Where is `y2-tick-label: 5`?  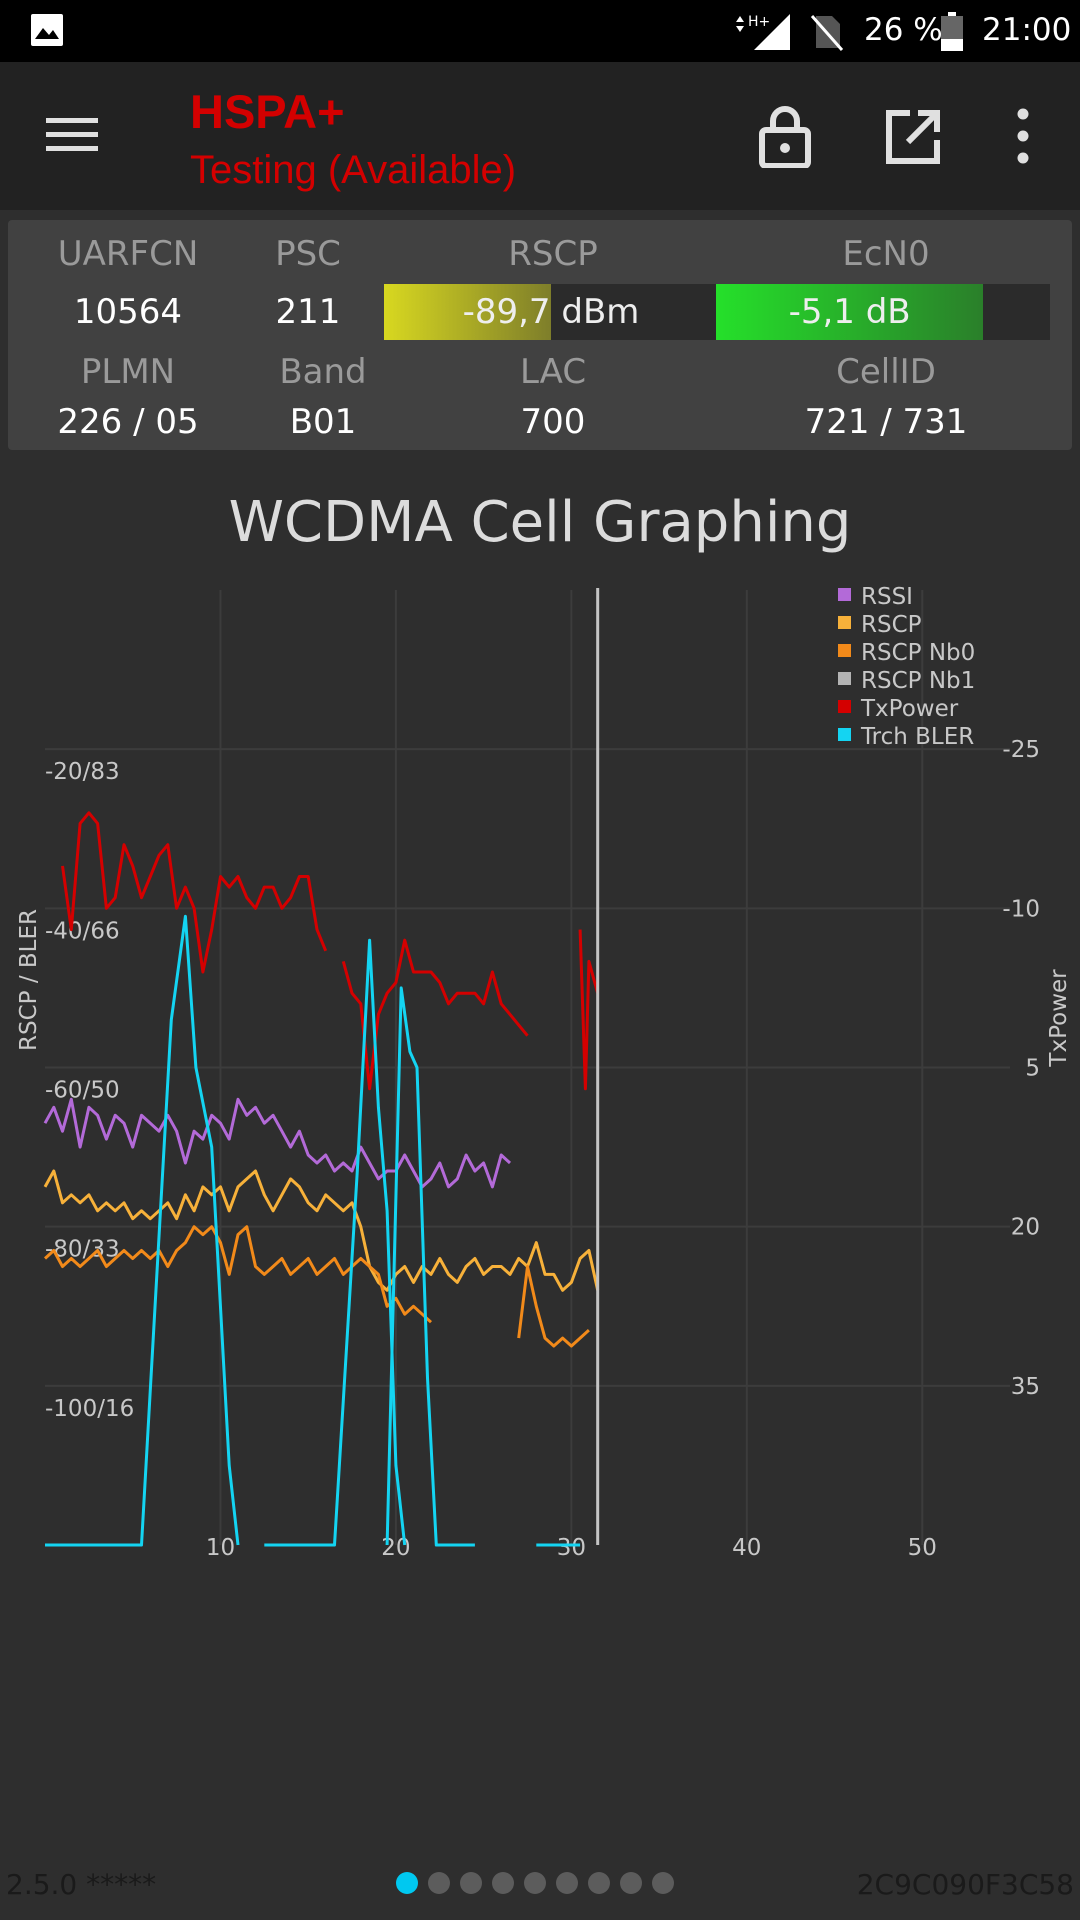
y2-tick-label: 5 is located at coordinates (1032, 1069).